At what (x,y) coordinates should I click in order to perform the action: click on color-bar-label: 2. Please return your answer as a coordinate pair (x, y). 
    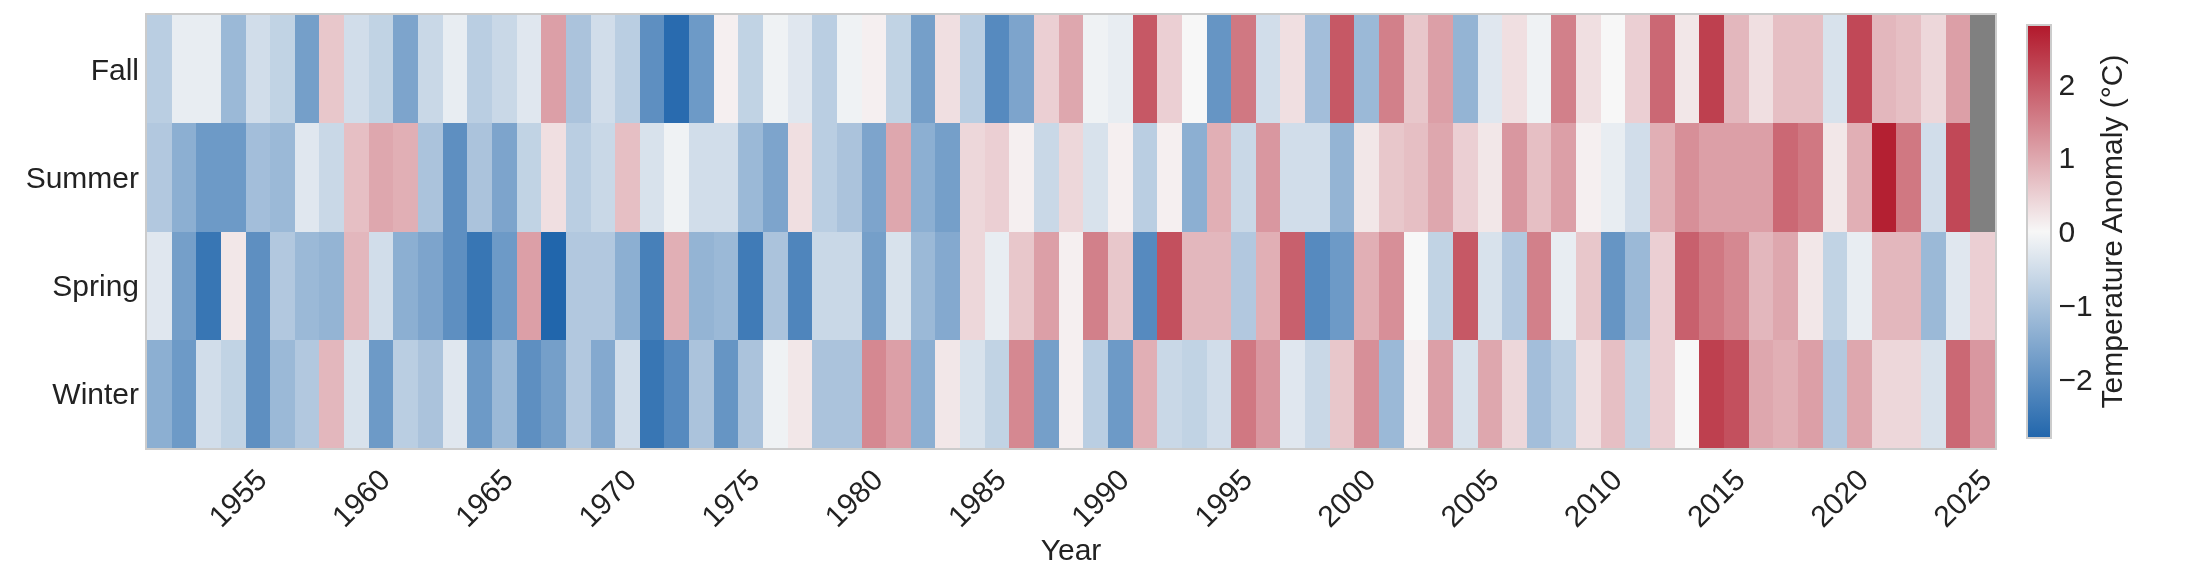
    Looking at the image, I should click on (2067, 84).